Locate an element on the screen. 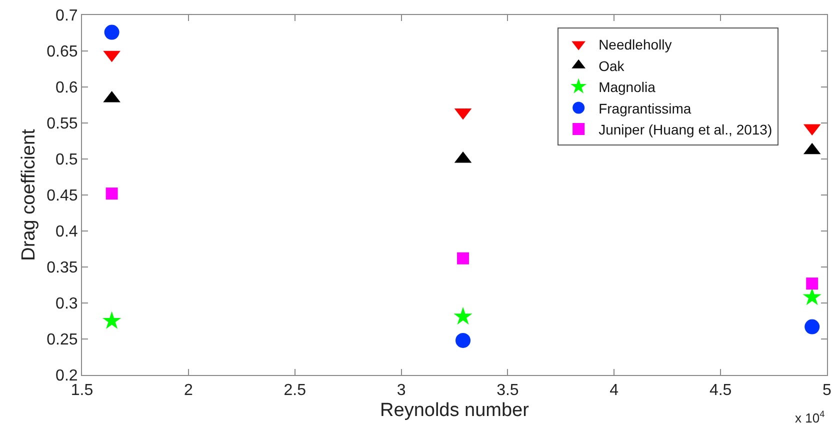 The image size is (838, 427). x-tick-label: 2.5 is located at coordinates (295, 391).